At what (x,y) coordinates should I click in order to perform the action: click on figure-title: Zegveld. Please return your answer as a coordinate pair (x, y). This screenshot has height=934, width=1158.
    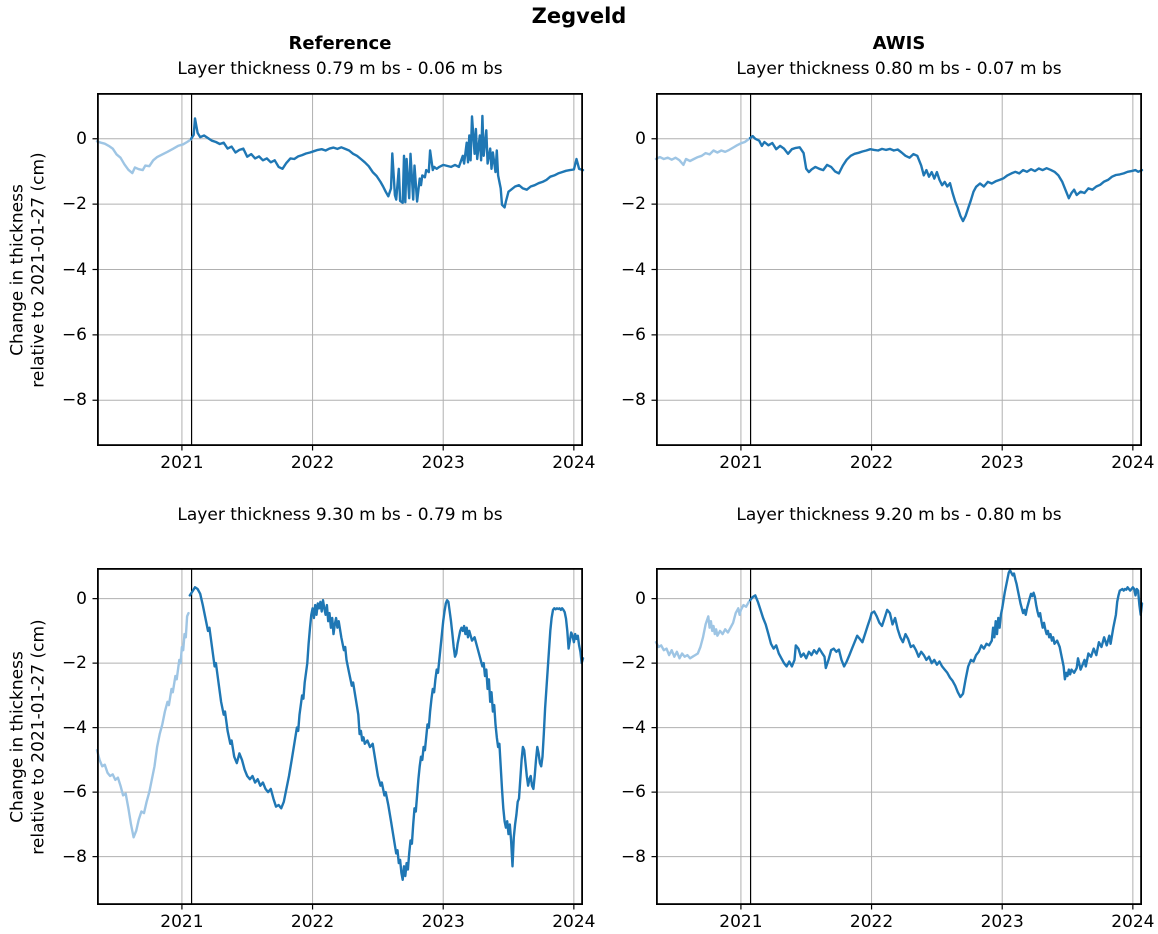
    Looking at the image, I should click on (579, 16).